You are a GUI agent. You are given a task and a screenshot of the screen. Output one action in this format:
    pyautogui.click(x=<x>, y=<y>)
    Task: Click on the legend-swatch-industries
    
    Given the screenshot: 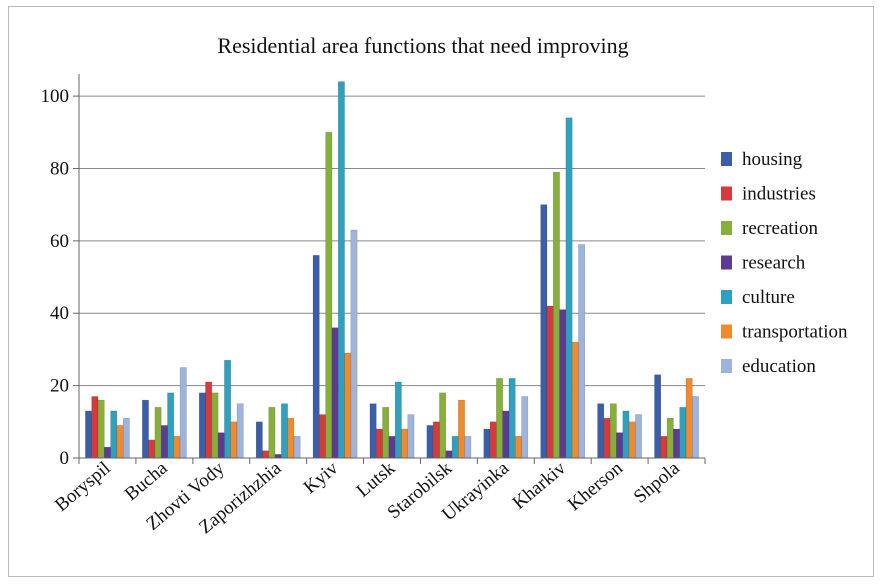 What is the action you would take?
    pyautogui.click(x=726, y=193)
    